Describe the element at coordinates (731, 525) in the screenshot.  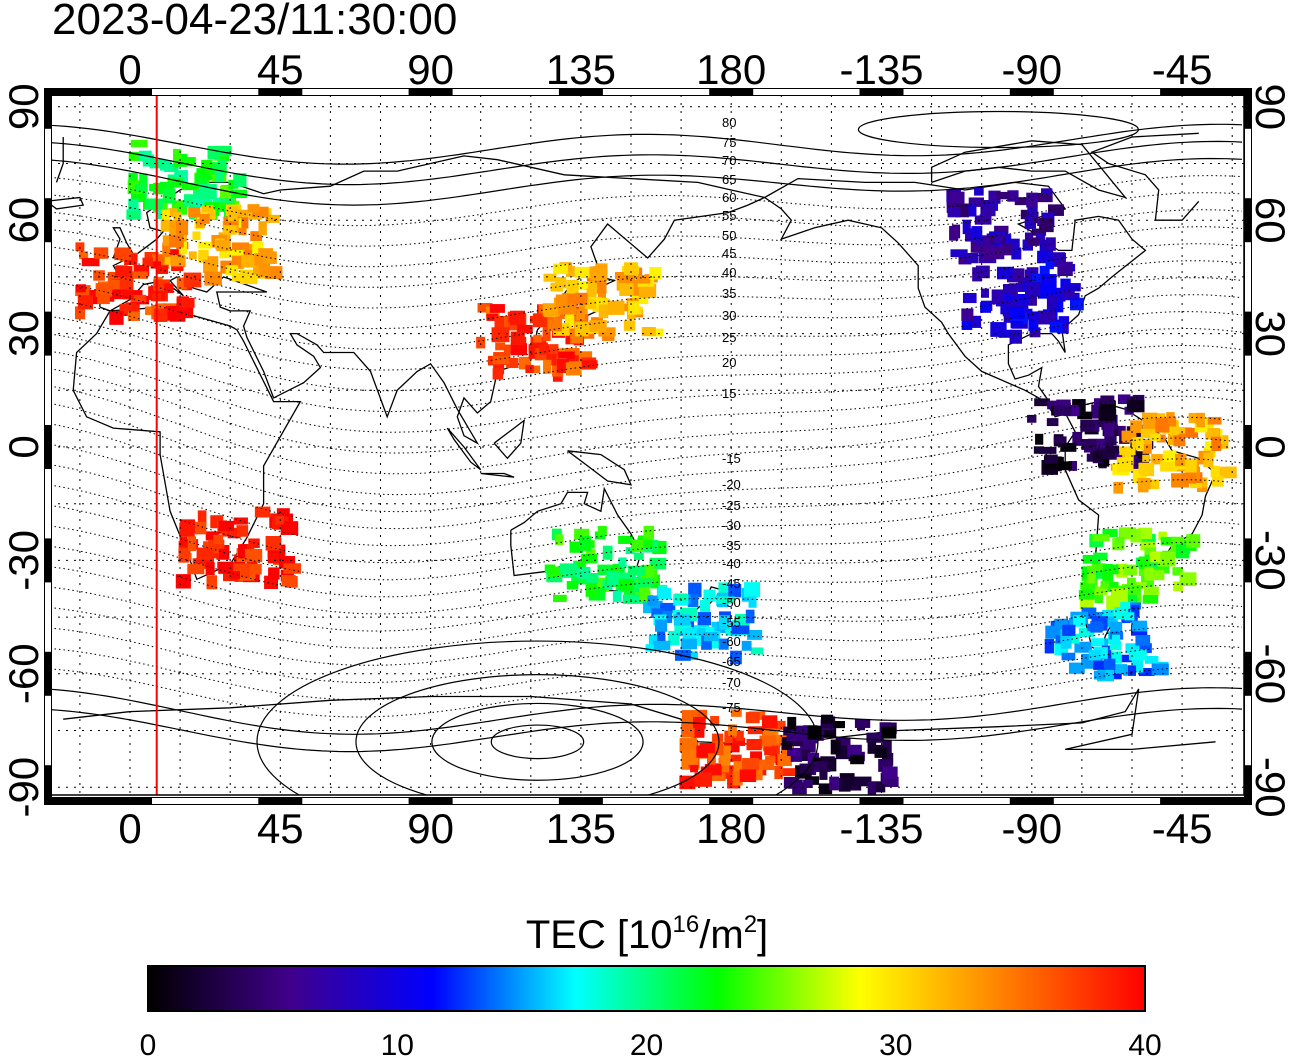
I see `contour-label: -30` at that location.